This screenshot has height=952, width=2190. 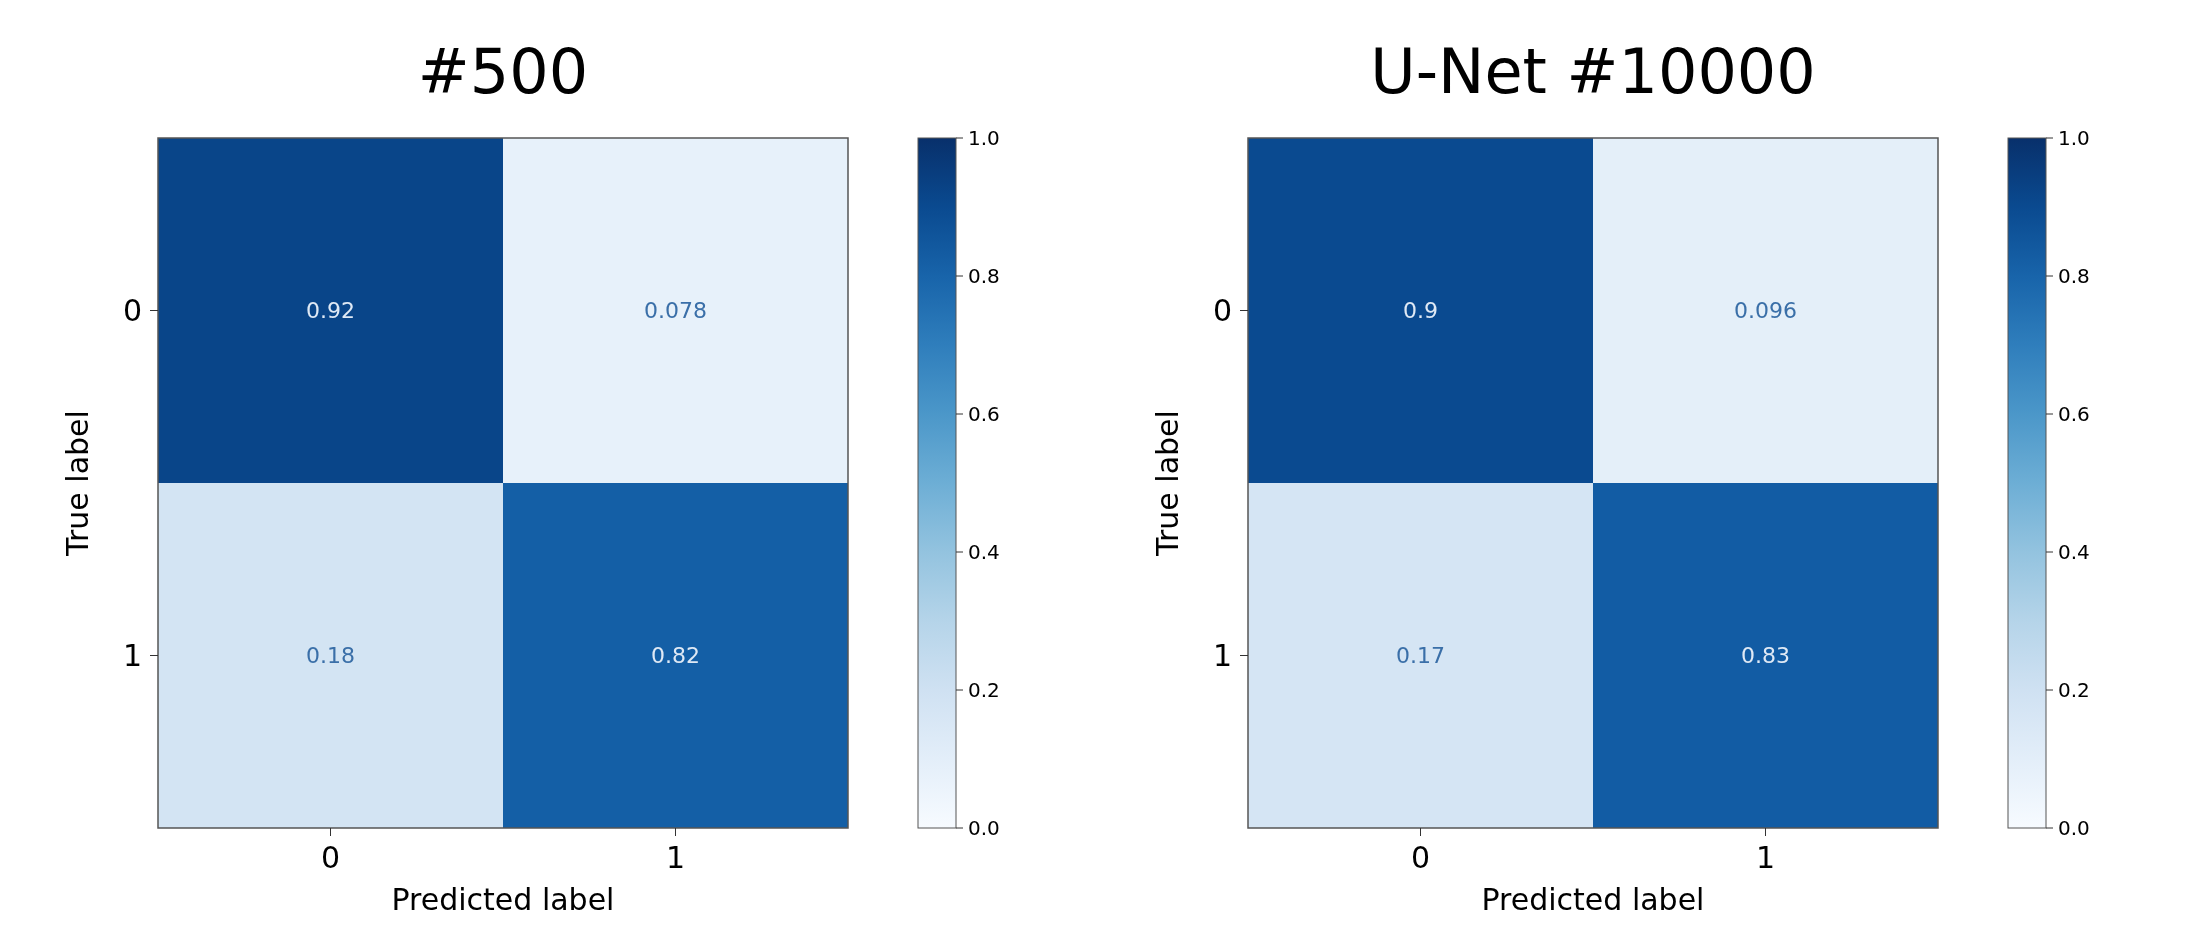 I want to click on data-label: 0.83, so click(x=1765, y=656).